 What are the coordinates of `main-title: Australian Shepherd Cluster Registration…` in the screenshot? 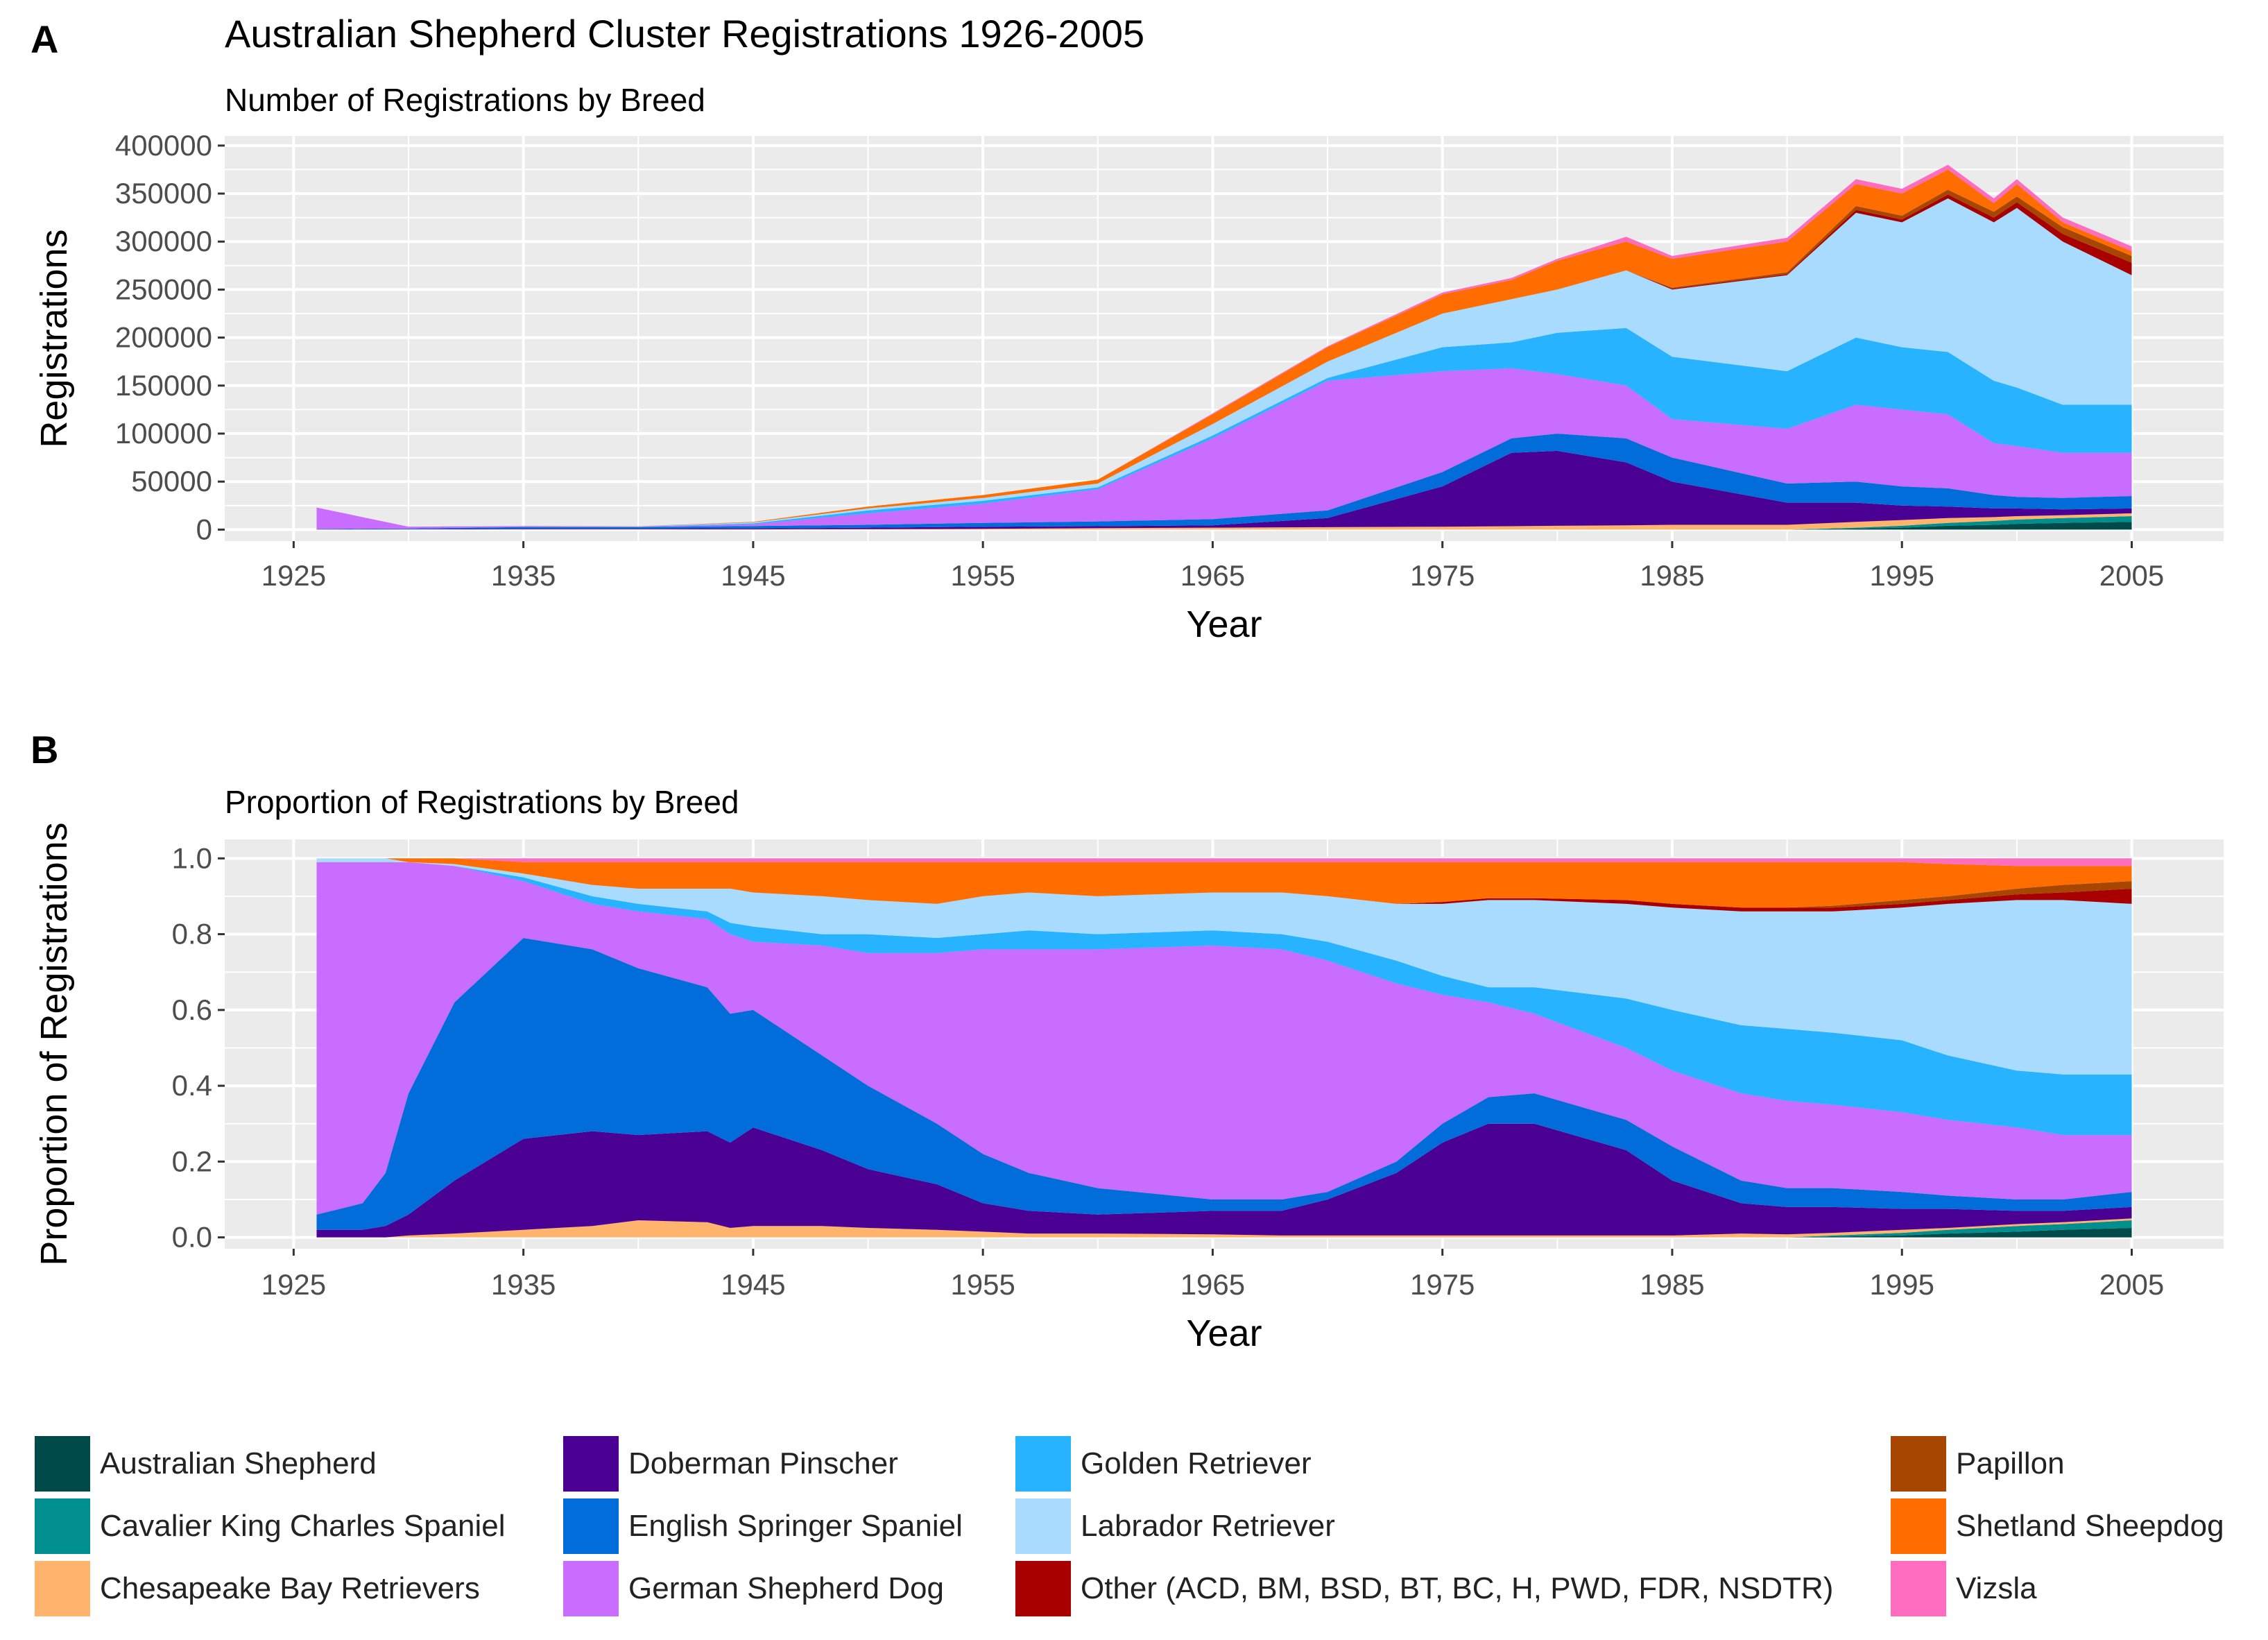 It's located at (685, 33).